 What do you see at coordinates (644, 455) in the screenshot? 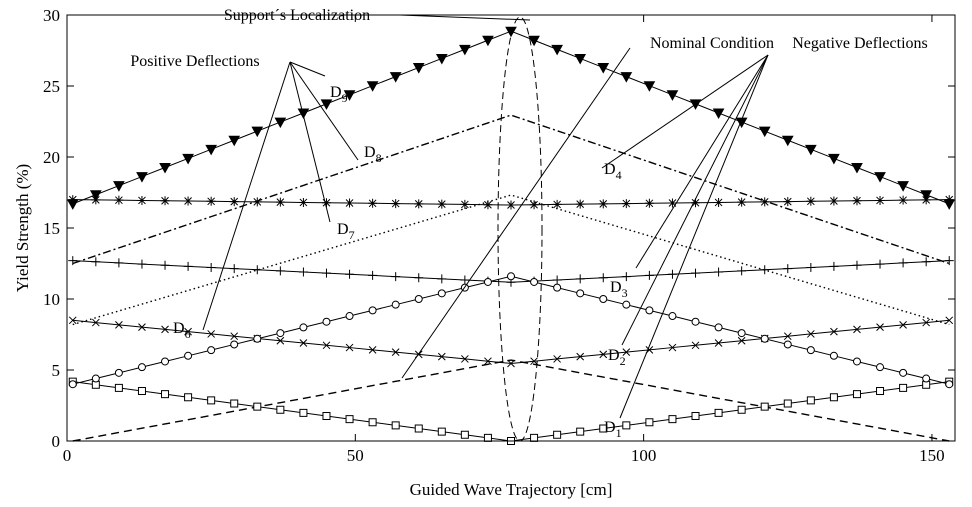
I see `x-tick-label: 100` at bounding box center [644, 455].